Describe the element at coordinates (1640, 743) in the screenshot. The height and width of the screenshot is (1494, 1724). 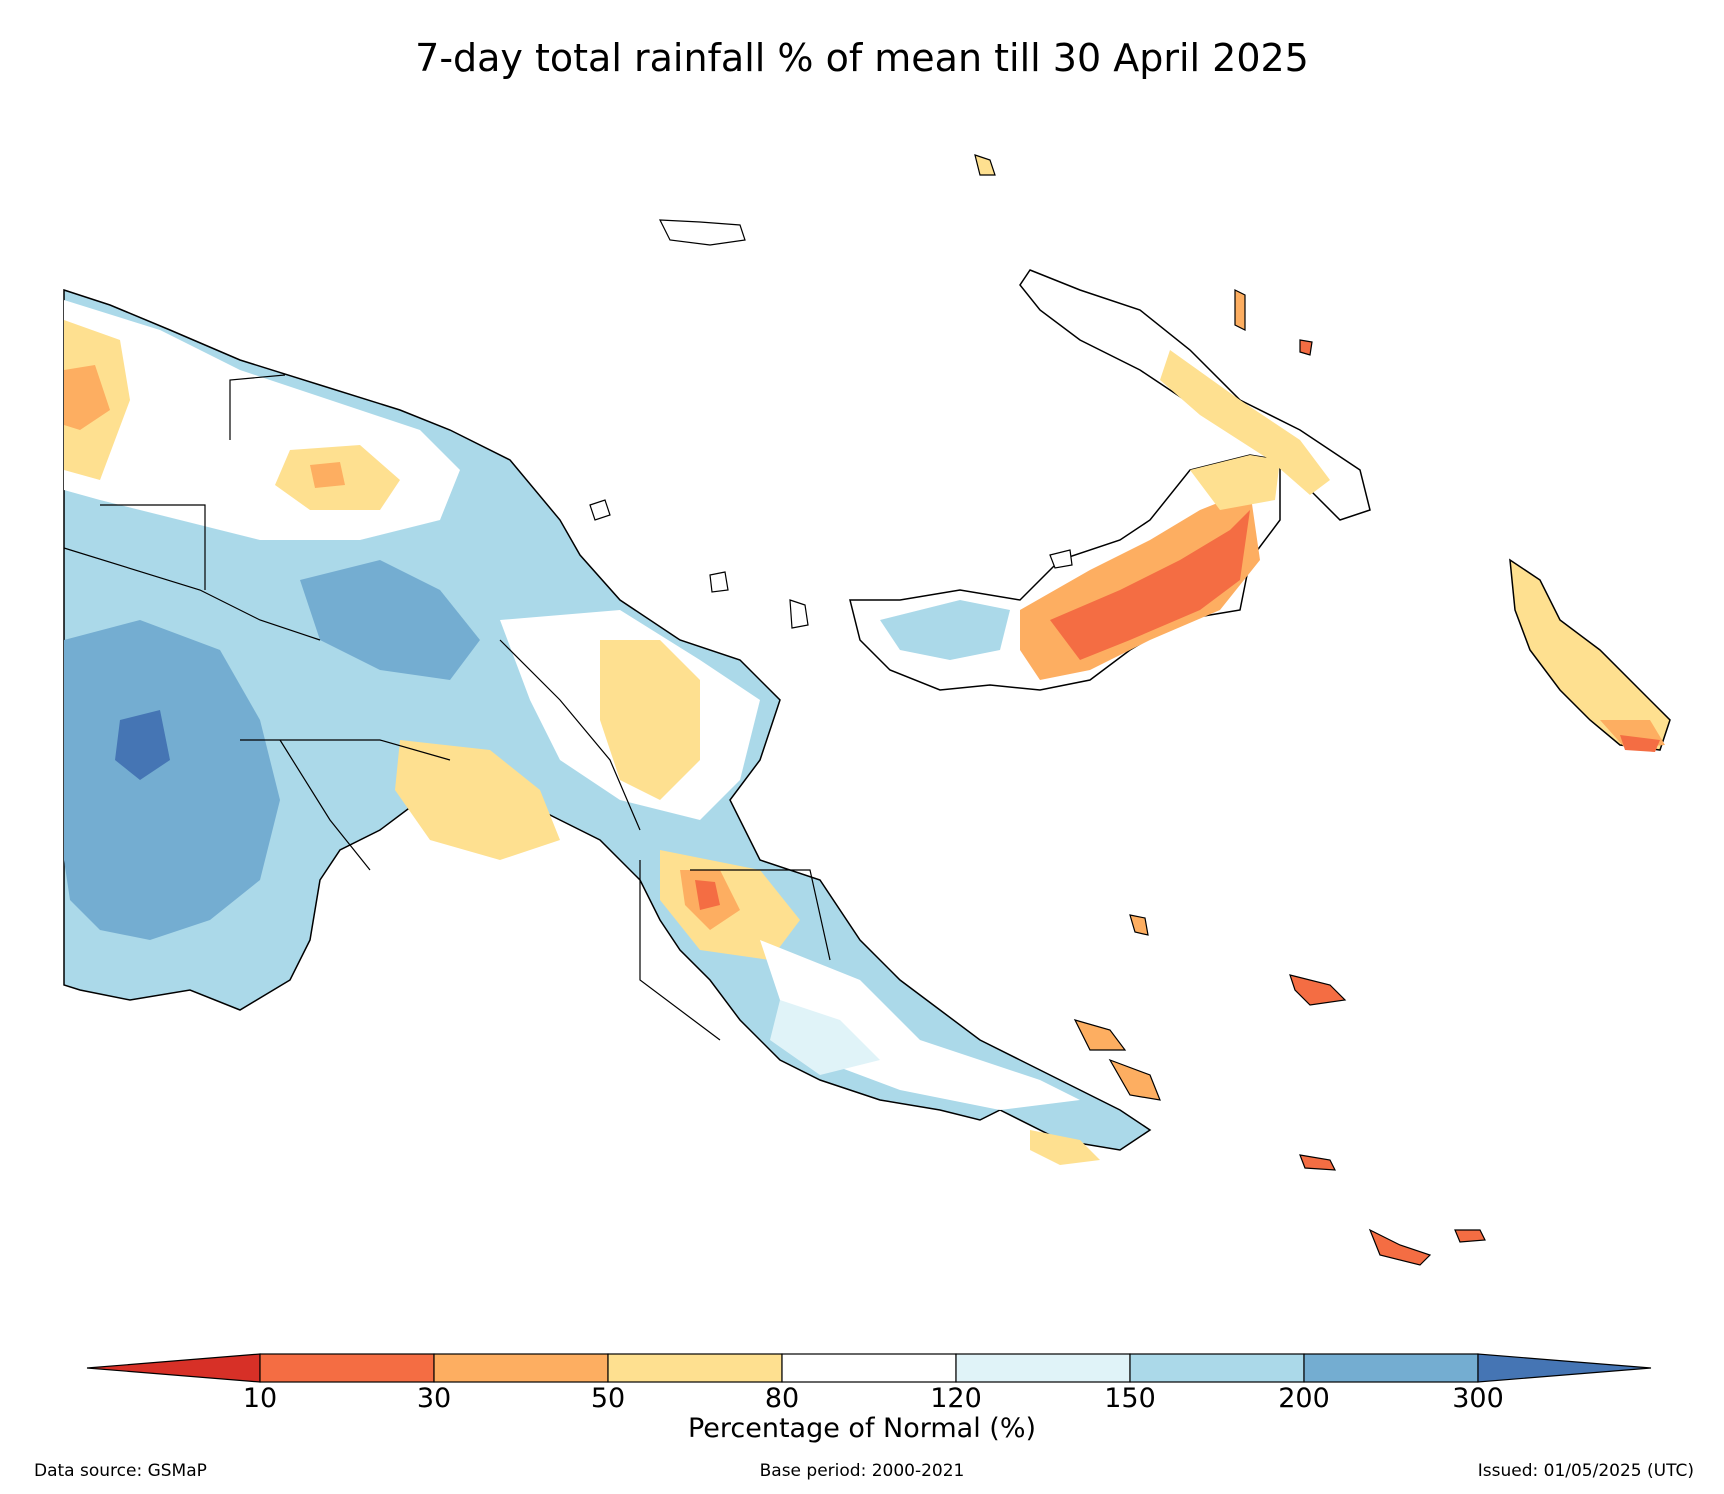
I see `bougainville-red` at that location.